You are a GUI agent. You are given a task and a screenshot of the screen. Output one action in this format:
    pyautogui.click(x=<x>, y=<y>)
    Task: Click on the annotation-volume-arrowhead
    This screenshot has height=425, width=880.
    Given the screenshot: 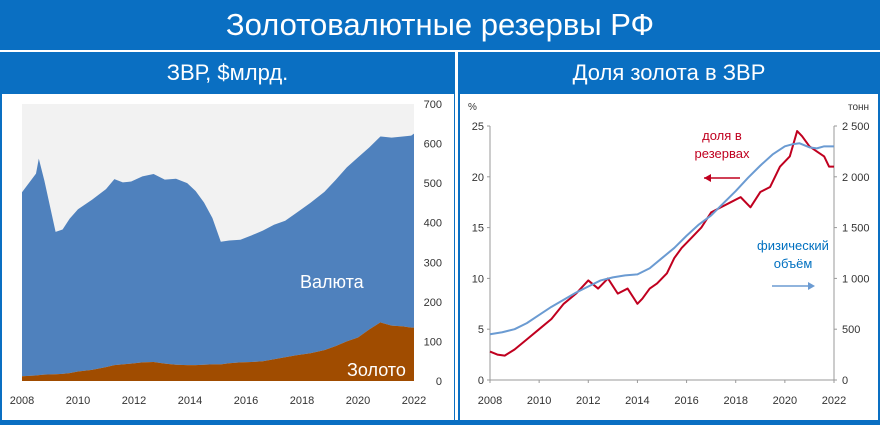 What is the action you would take?
    pyautogui.click(x=811, y=286)
    